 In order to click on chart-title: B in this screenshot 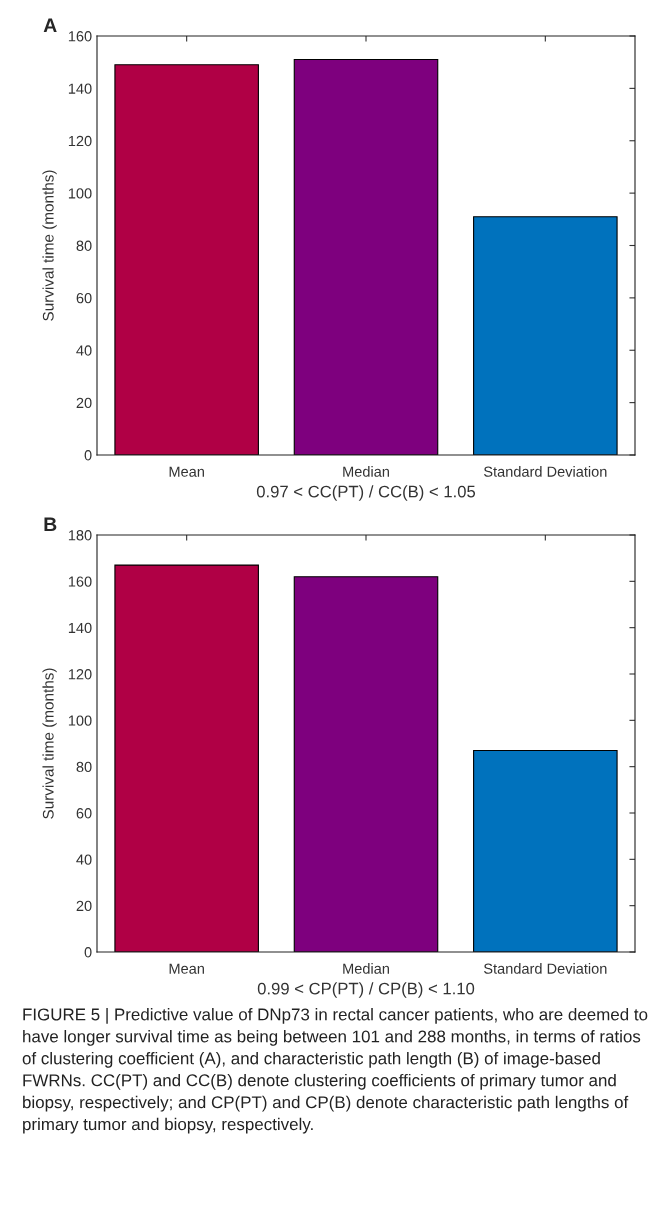, I will do `click(50, 524)`.